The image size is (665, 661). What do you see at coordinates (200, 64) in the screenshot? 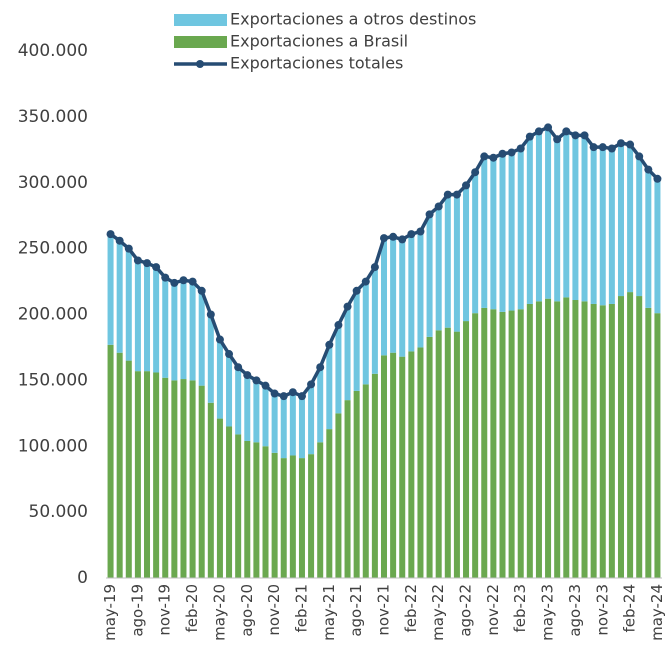
I see `legend-marker` at bounding box center [200, 64].